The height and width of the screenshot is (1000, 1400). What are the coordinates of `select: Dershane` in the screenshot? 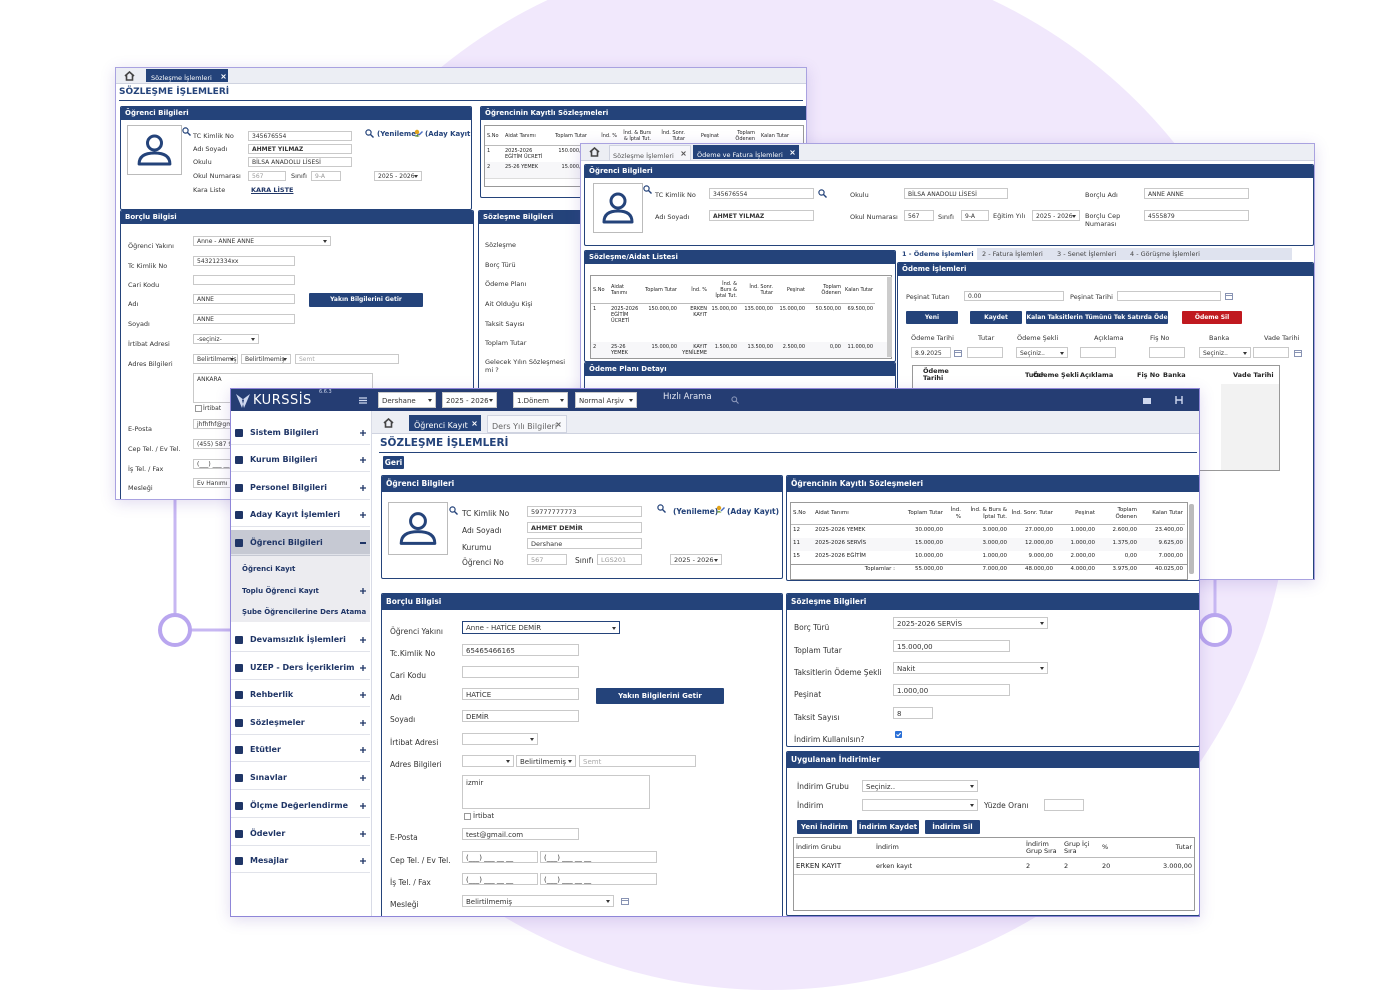 It's located at (407, 400).